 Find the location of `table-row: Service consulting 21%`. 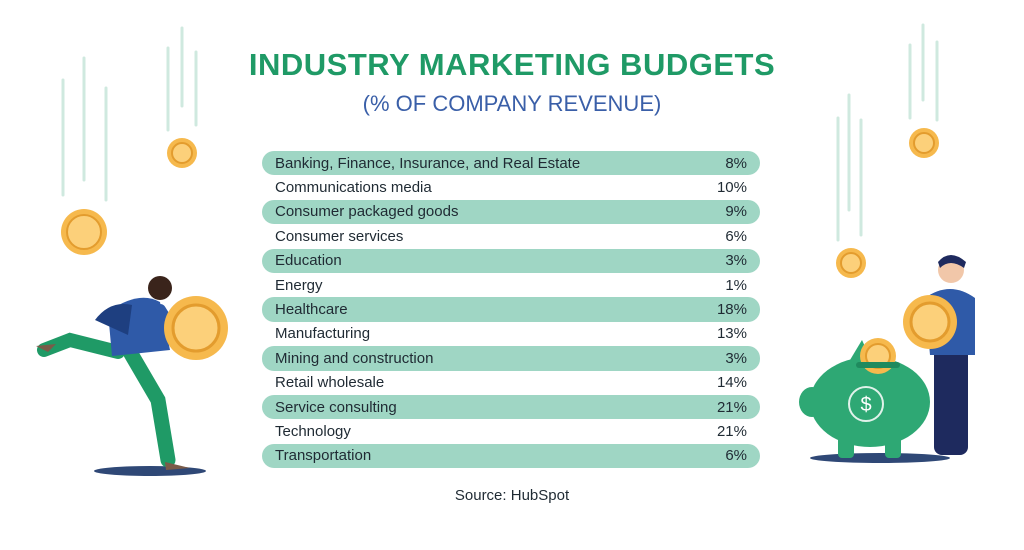

table-row: Service consulting 21% is located at coordinates (511, 407).